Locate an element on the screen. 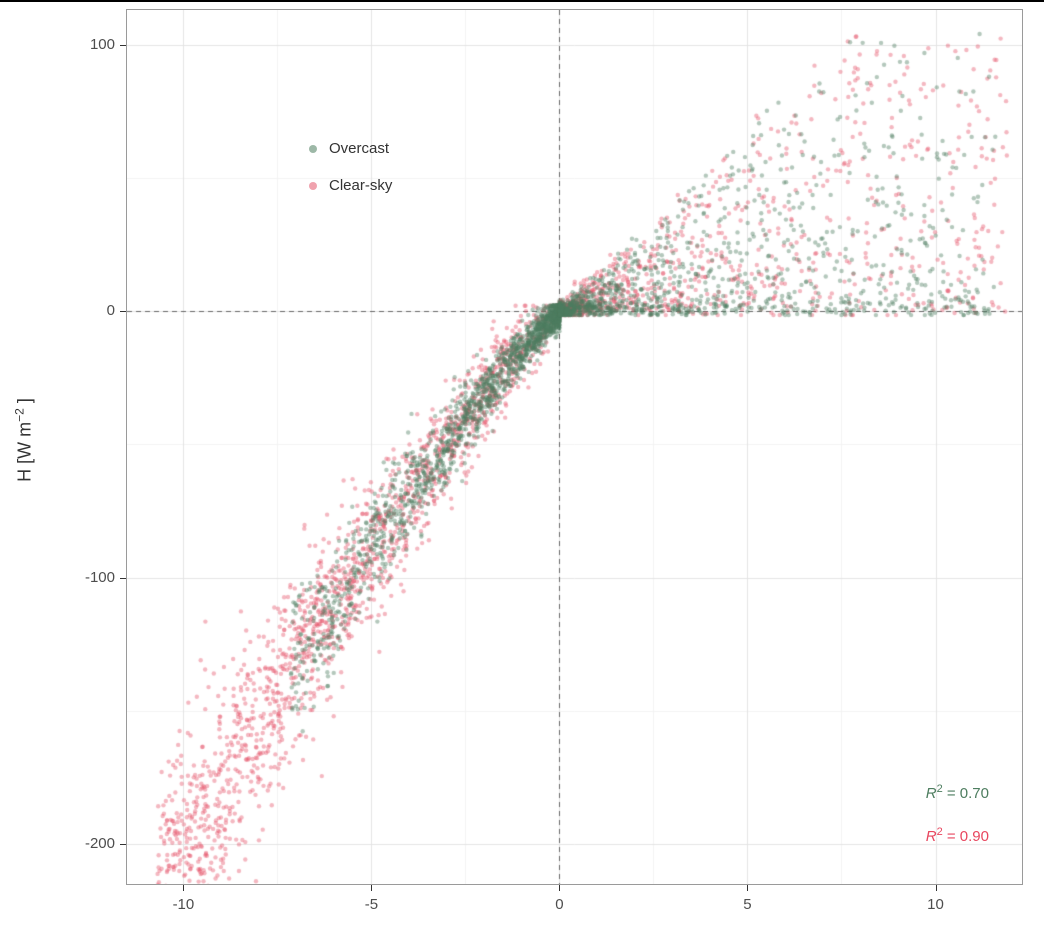 The width and height of the screenshot is (1044, 938). r2-clear-sky: R2 = 0.90 is located at coordinates (957, 835).